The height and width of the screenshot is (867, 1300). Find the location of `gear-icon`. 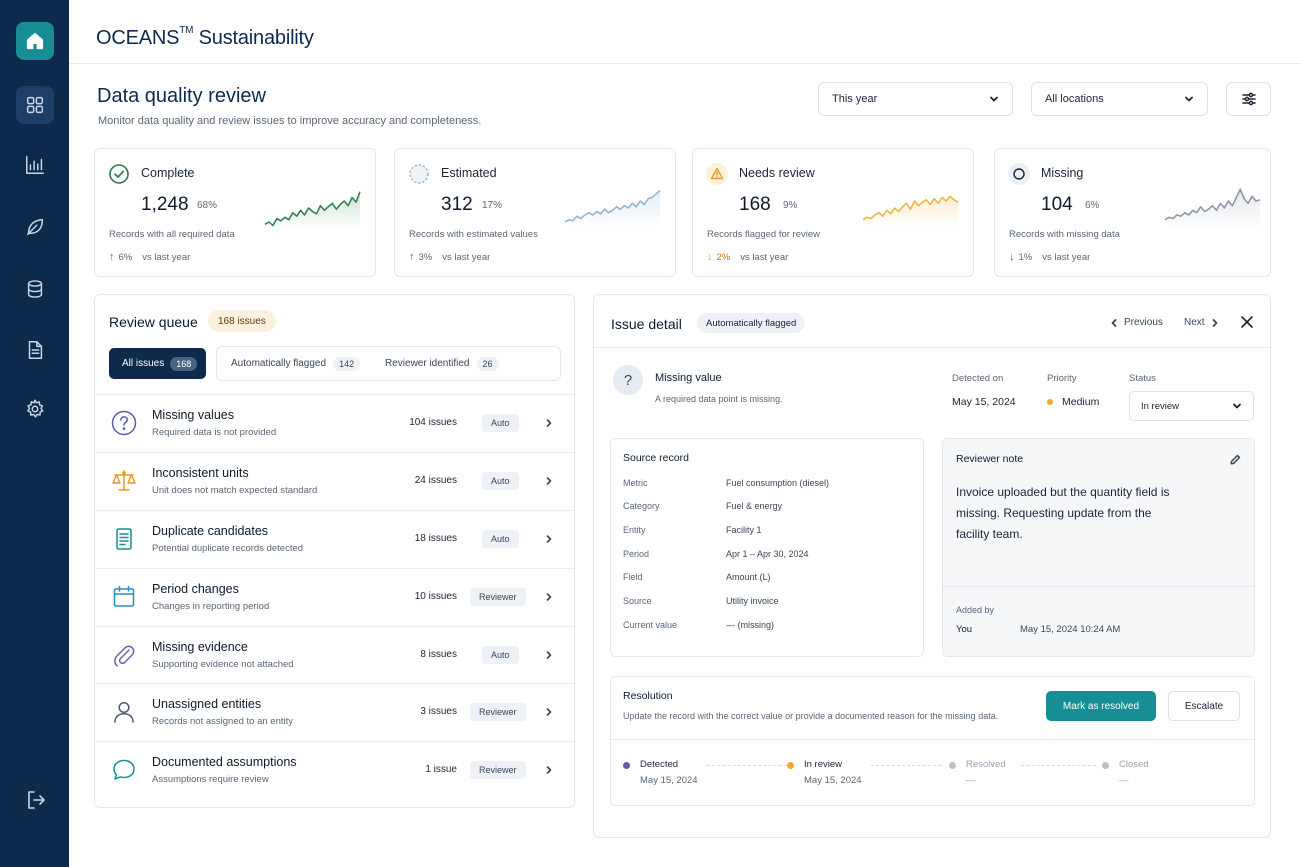

gear-icon is located at coordinates (35, 408).